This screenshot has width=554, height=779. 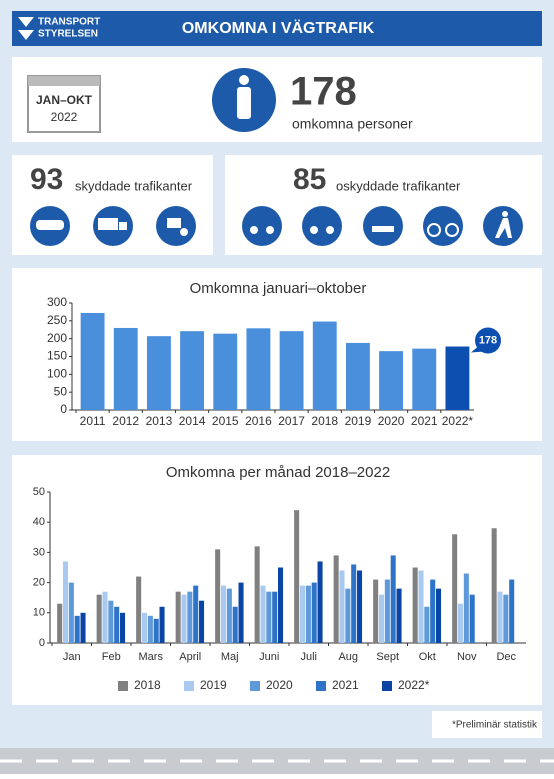 I want to click on y-tick-label: 30, so click(x=39, y=552).